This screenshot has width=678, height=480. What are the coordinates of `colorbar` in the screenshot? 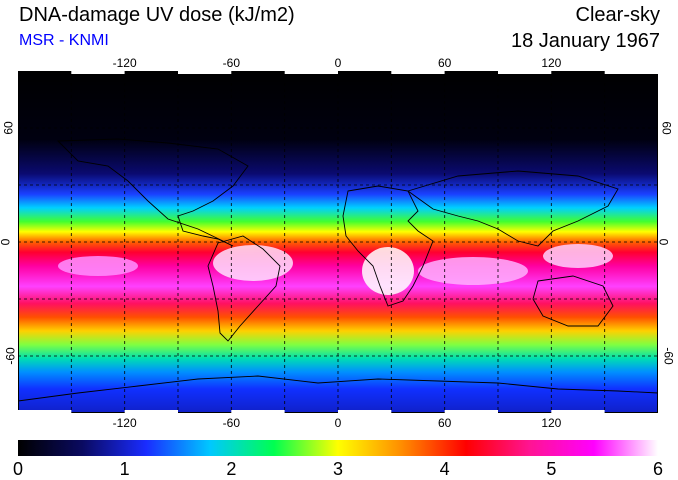 It's located at (338, 448).